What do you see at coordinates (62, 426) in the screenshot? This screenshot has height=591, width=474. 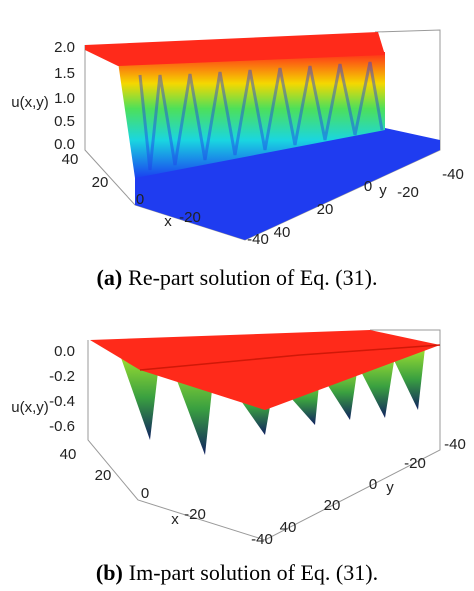 I see `z-tick-label: -0.6` at bounding box center [62, 426].